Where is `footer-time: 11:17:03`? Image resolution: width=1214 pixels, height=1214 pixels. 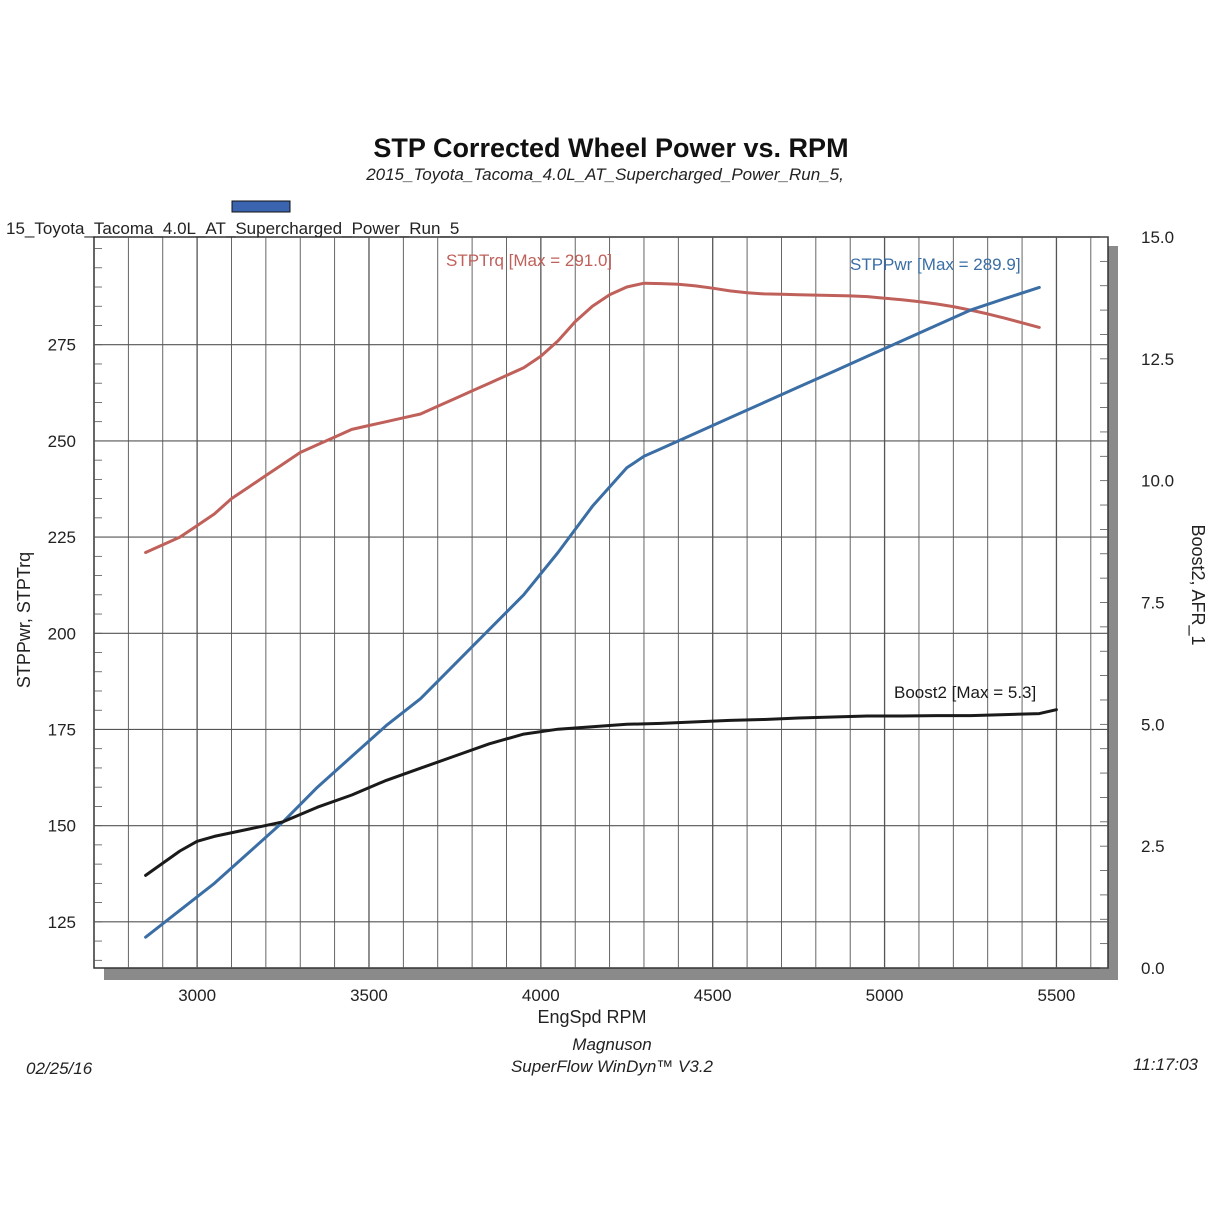
footer-time: 11:17:03 is located at coordinates (1165, 1064).